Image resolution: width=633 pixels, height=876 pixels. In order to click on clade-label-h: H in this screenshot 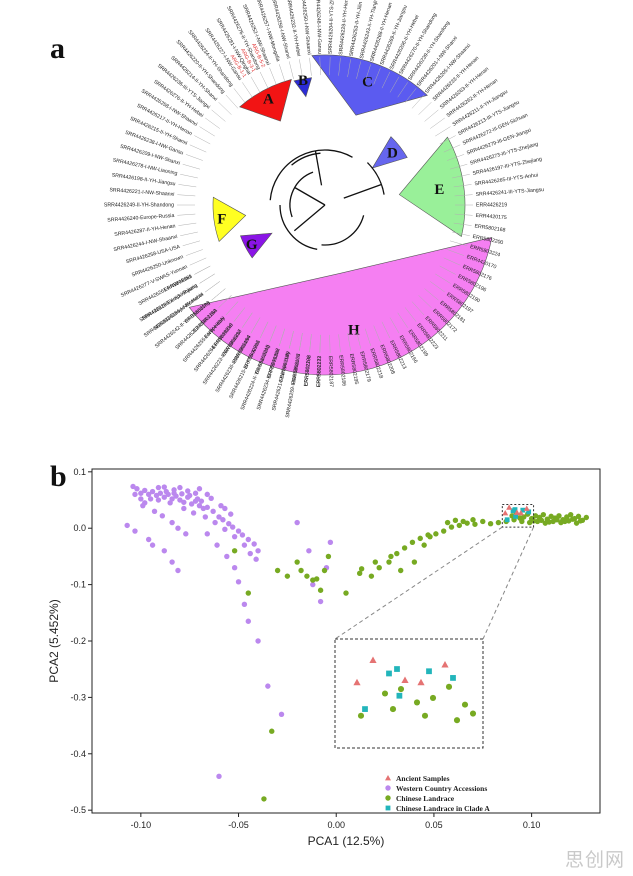, I will do `click(354, 331)`.